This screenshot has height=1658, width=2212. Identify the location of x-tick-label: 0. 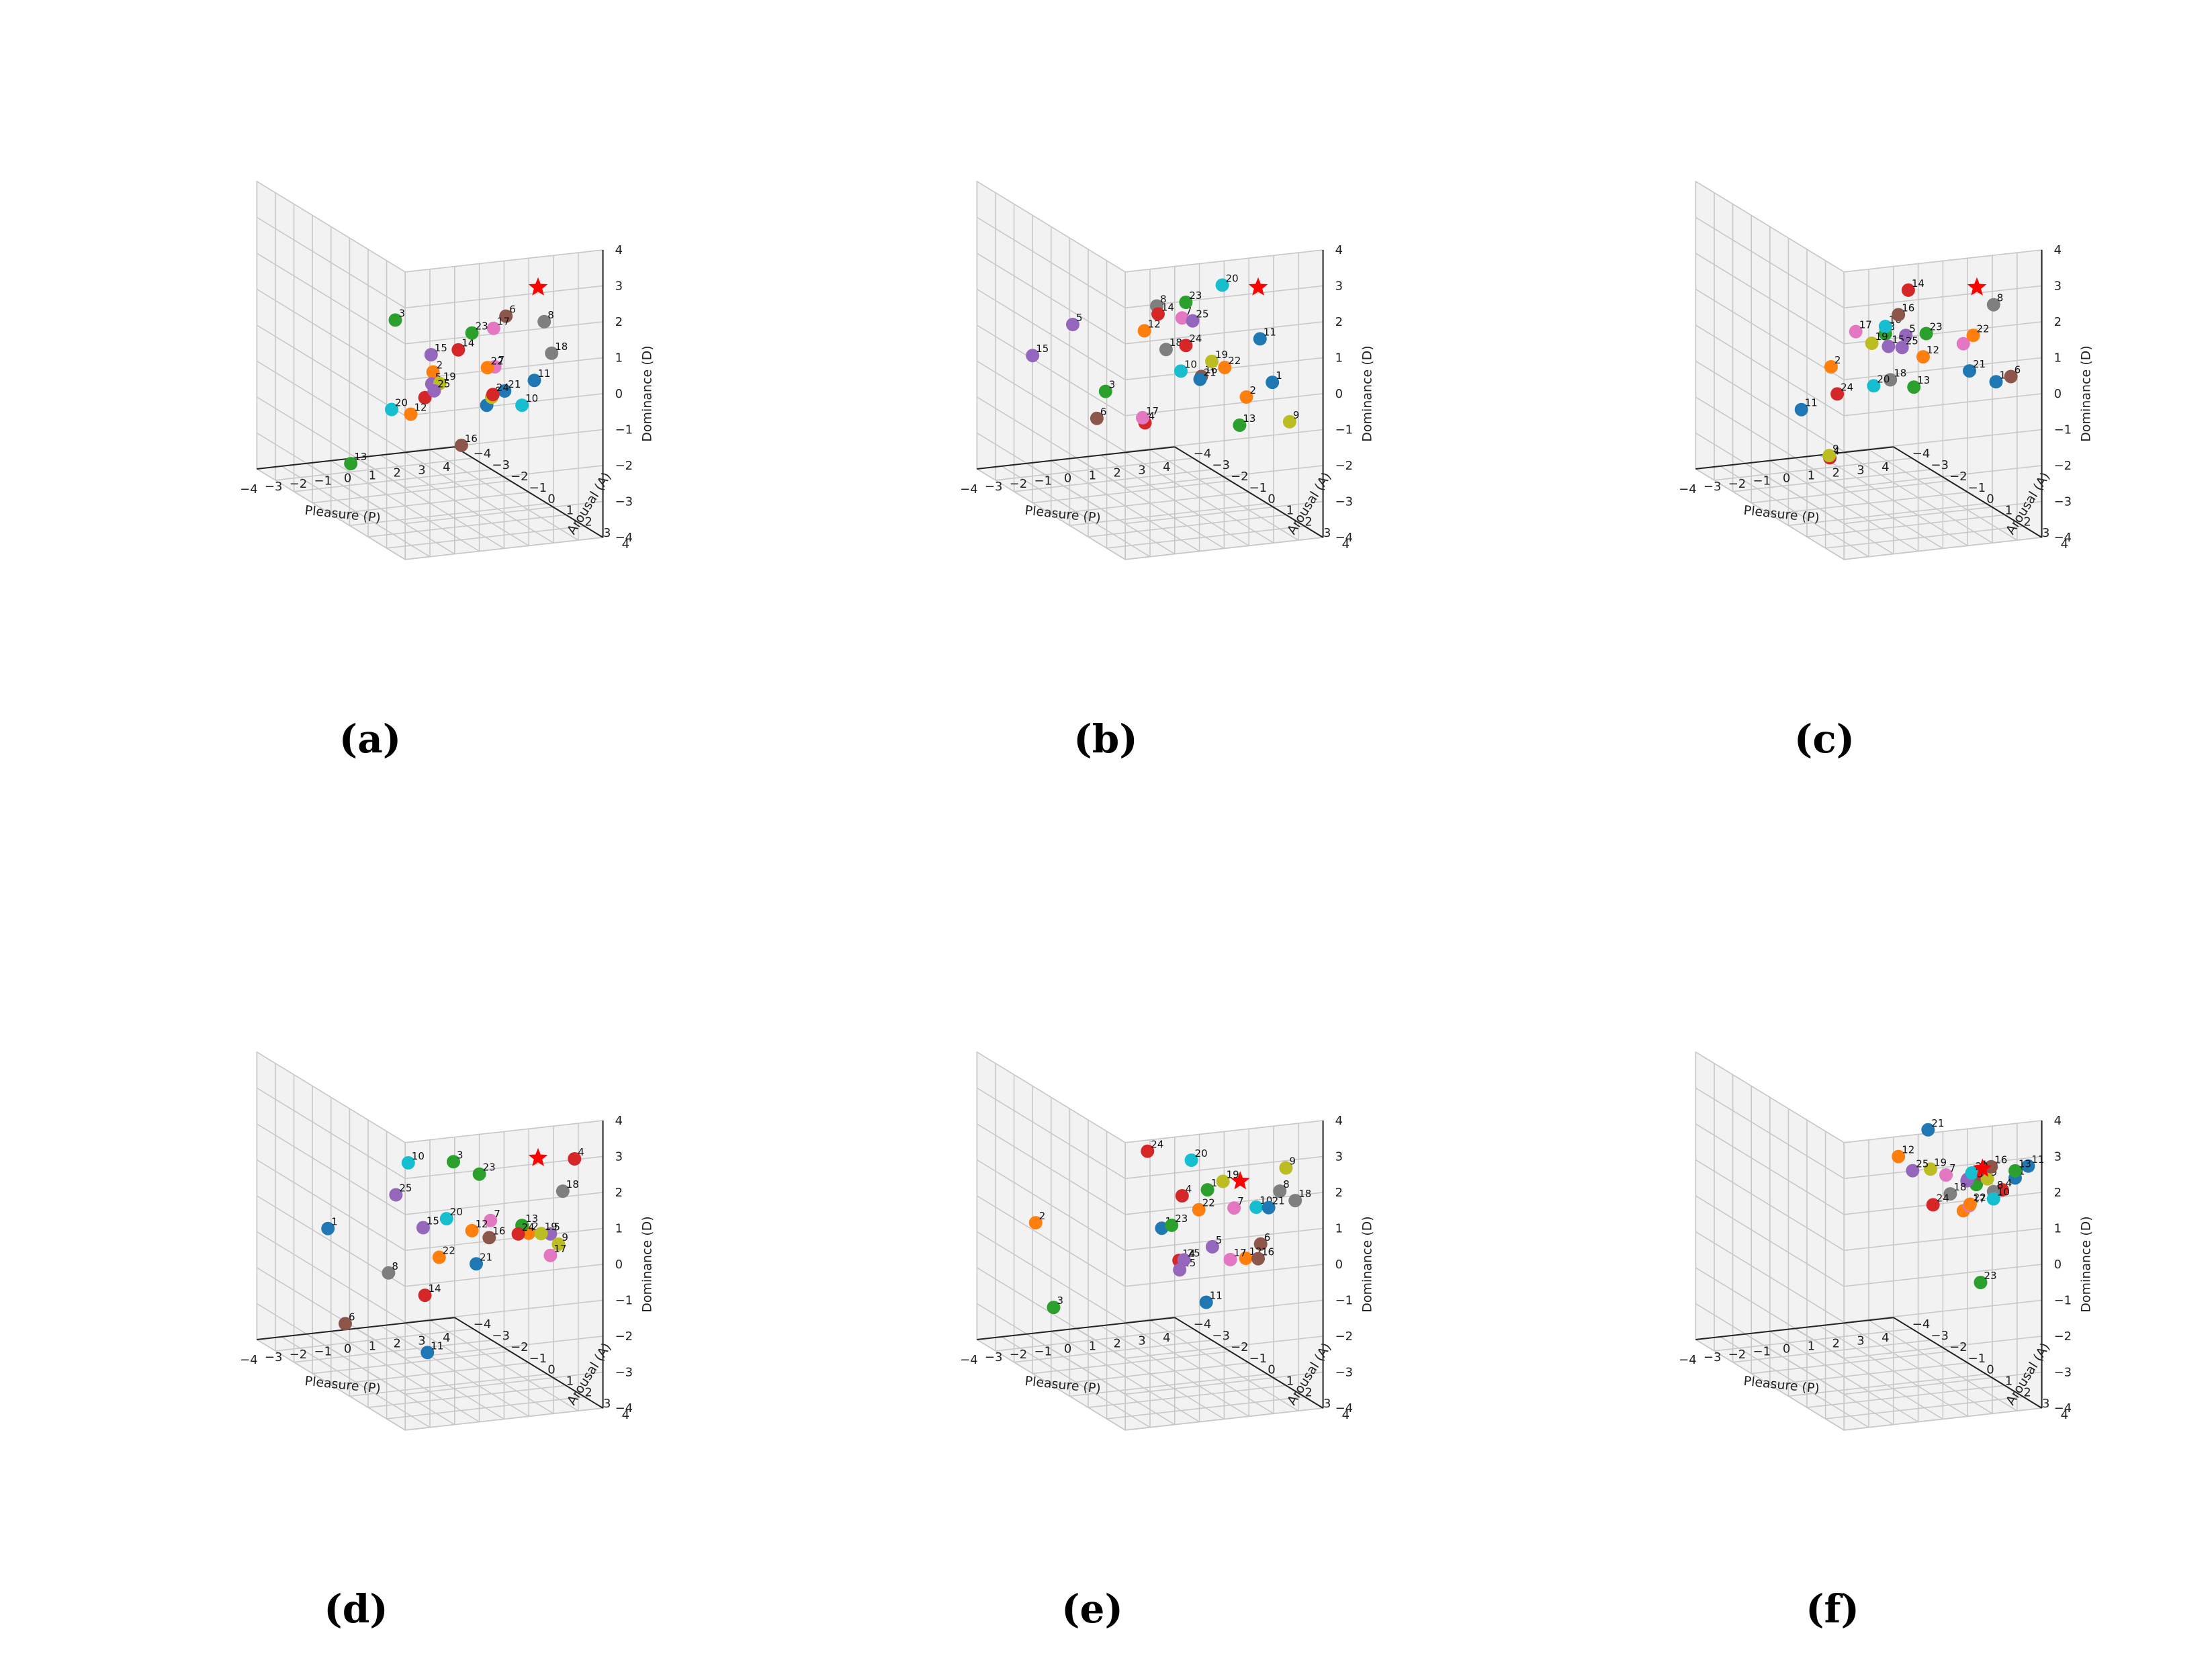
(1067, 479).